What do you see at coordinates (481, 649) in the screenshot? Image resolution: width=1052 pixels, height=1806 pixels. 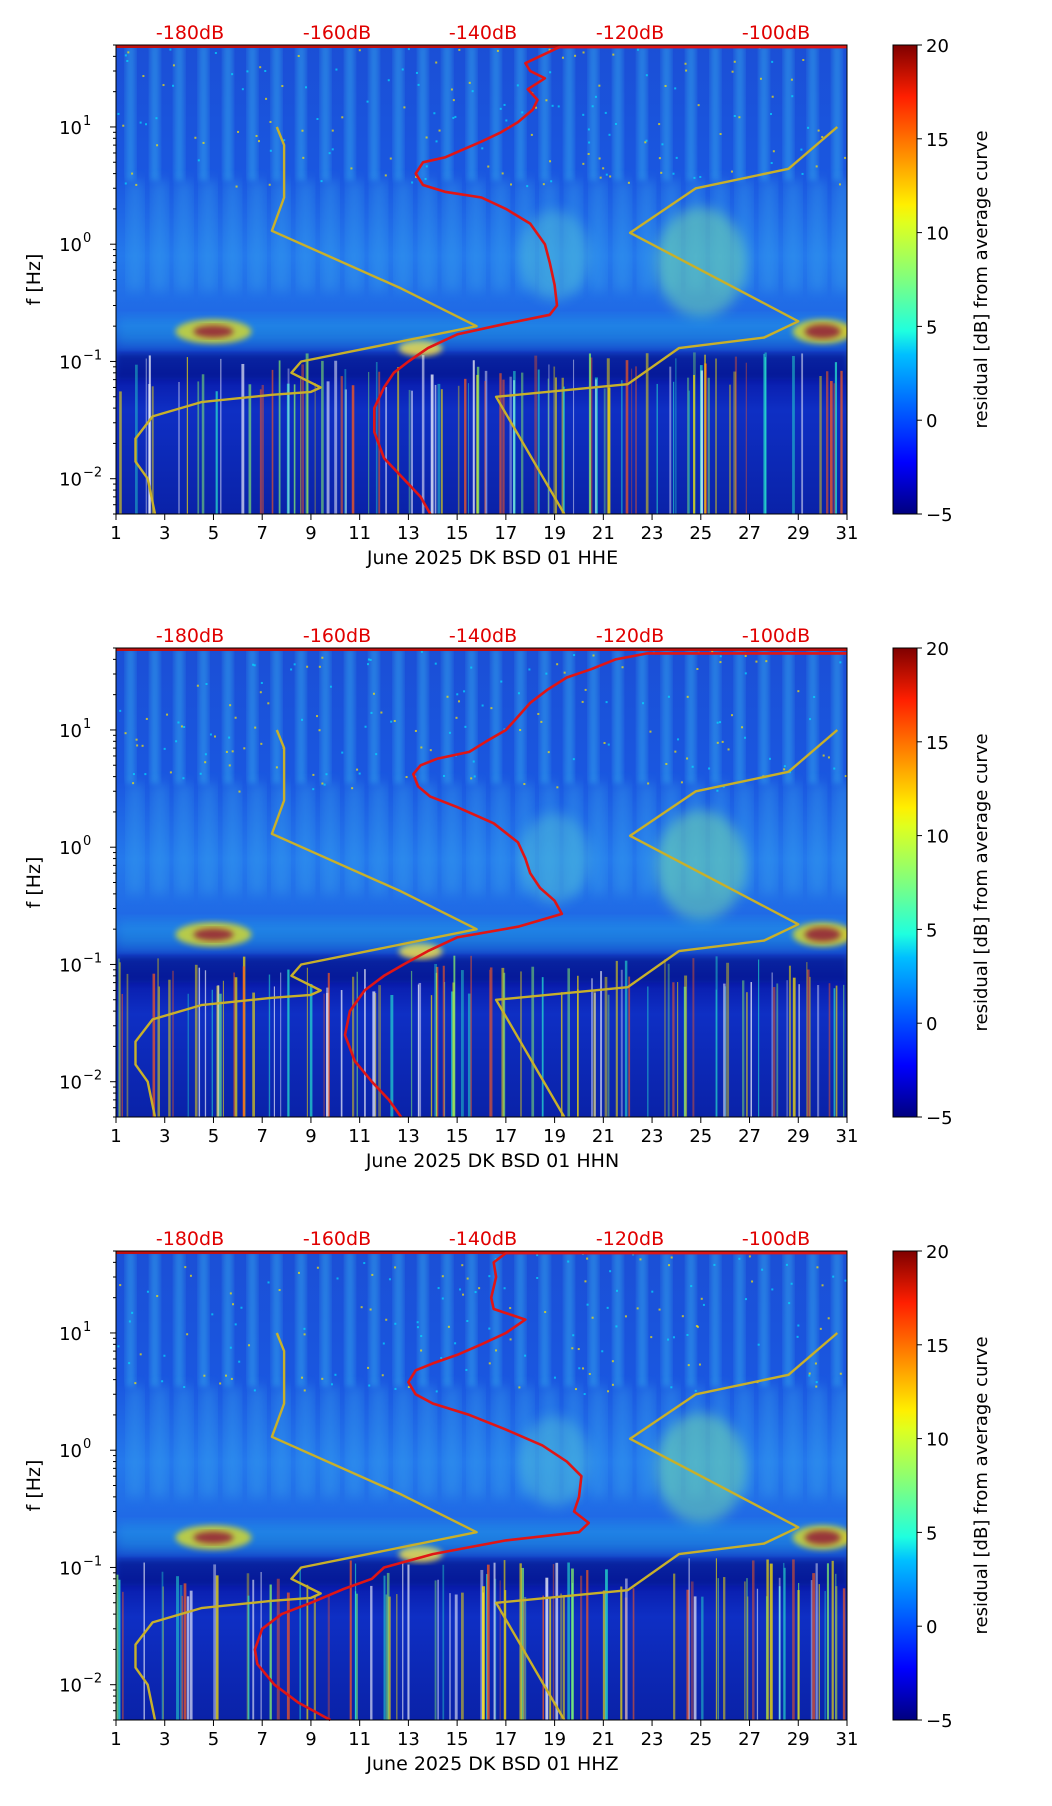 I see `top-strip` at bounding box center [481, 649].